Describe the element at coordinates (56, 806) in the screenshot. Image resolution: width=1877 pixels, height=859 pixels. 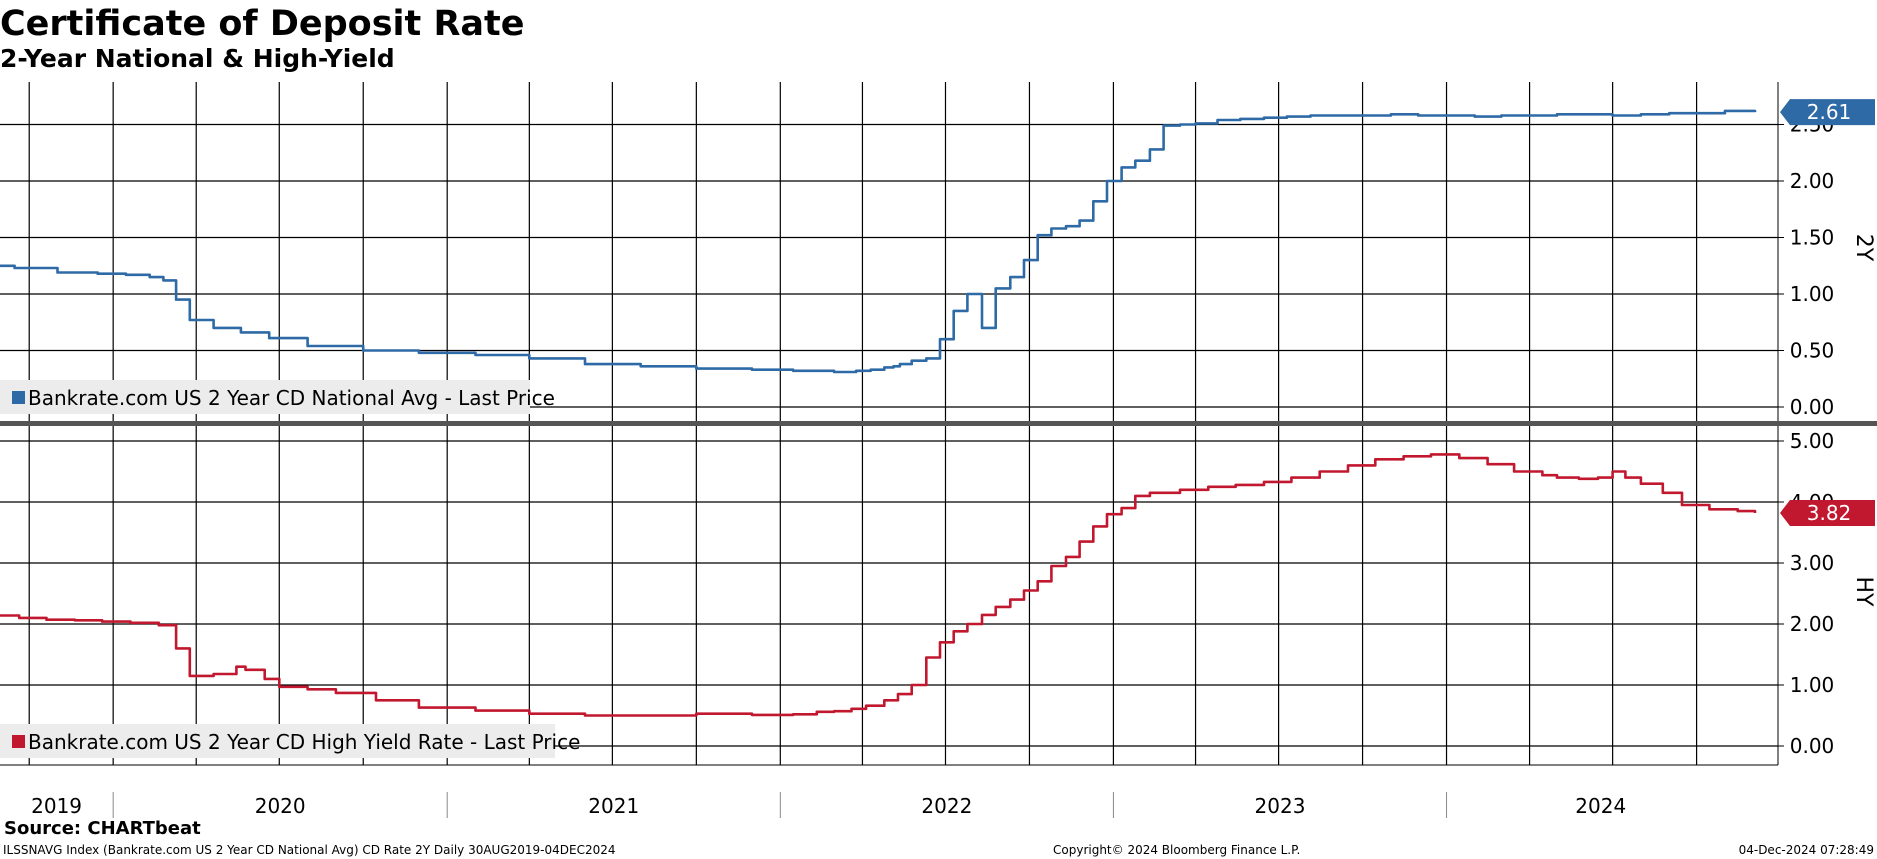
I see `x-year-label: 2019` at that location.